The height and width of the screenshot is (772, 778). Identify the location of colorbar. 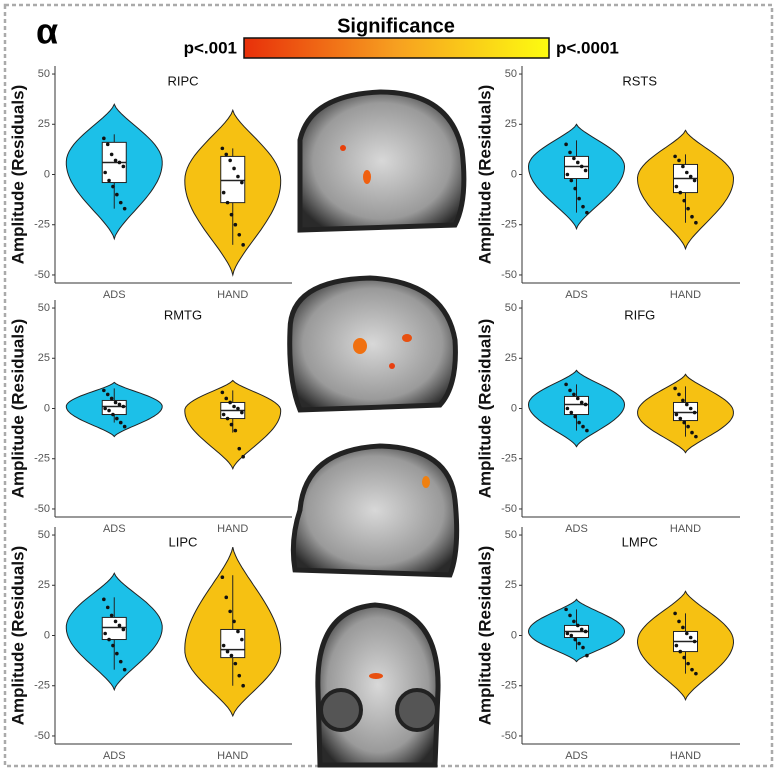
(396, 48).